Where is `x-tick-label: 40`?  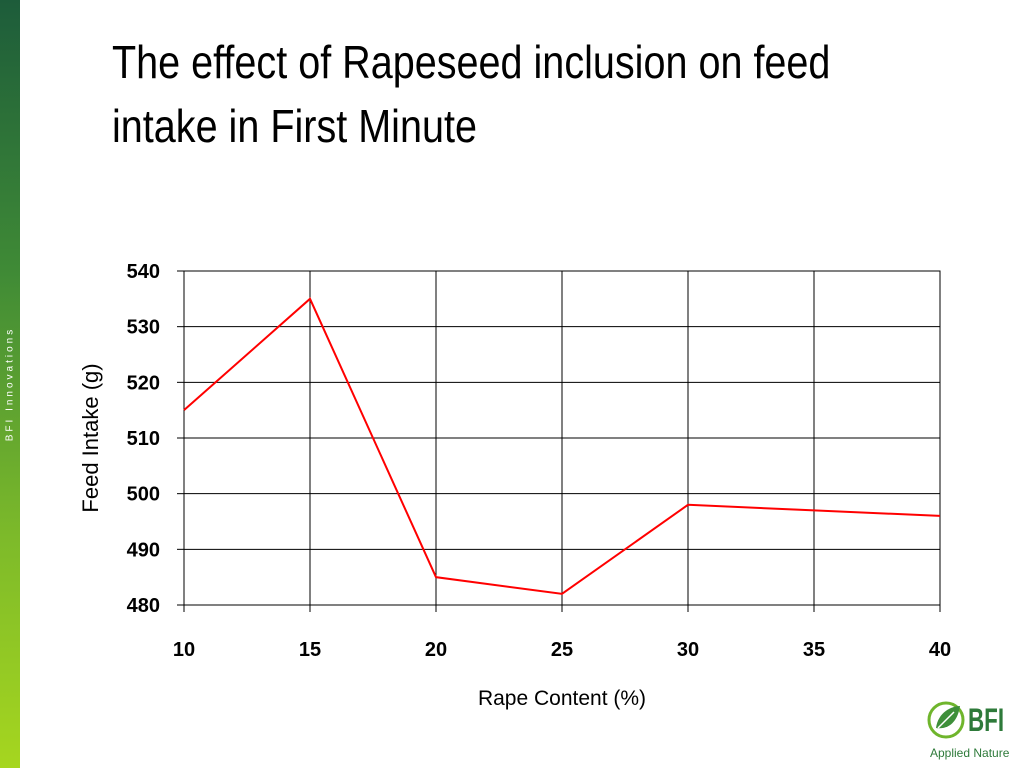
x-tick-label: 40 is located at coordinates (940, 650).